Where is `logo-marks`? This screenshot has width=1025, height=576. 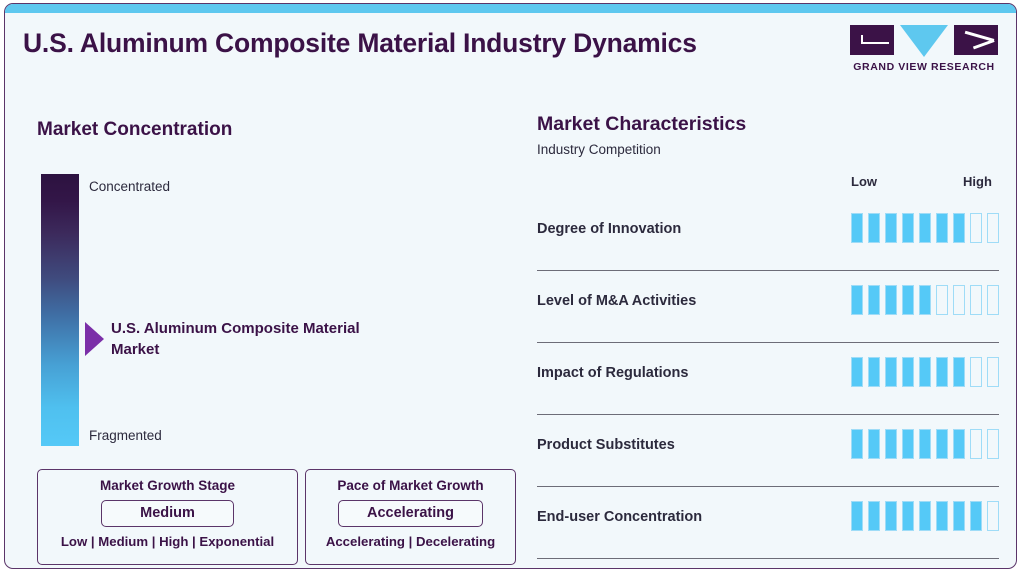 logo-marks is located at coordinates (924, 42).